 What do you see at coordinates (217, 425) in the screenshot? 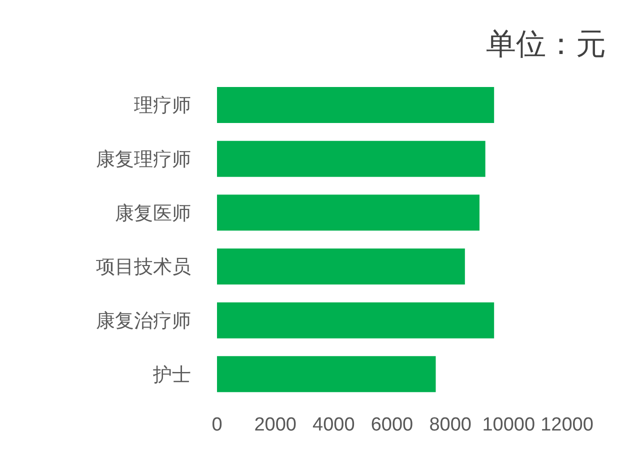
I see `x-tick-label: 0` at bounding box center [217, 425].